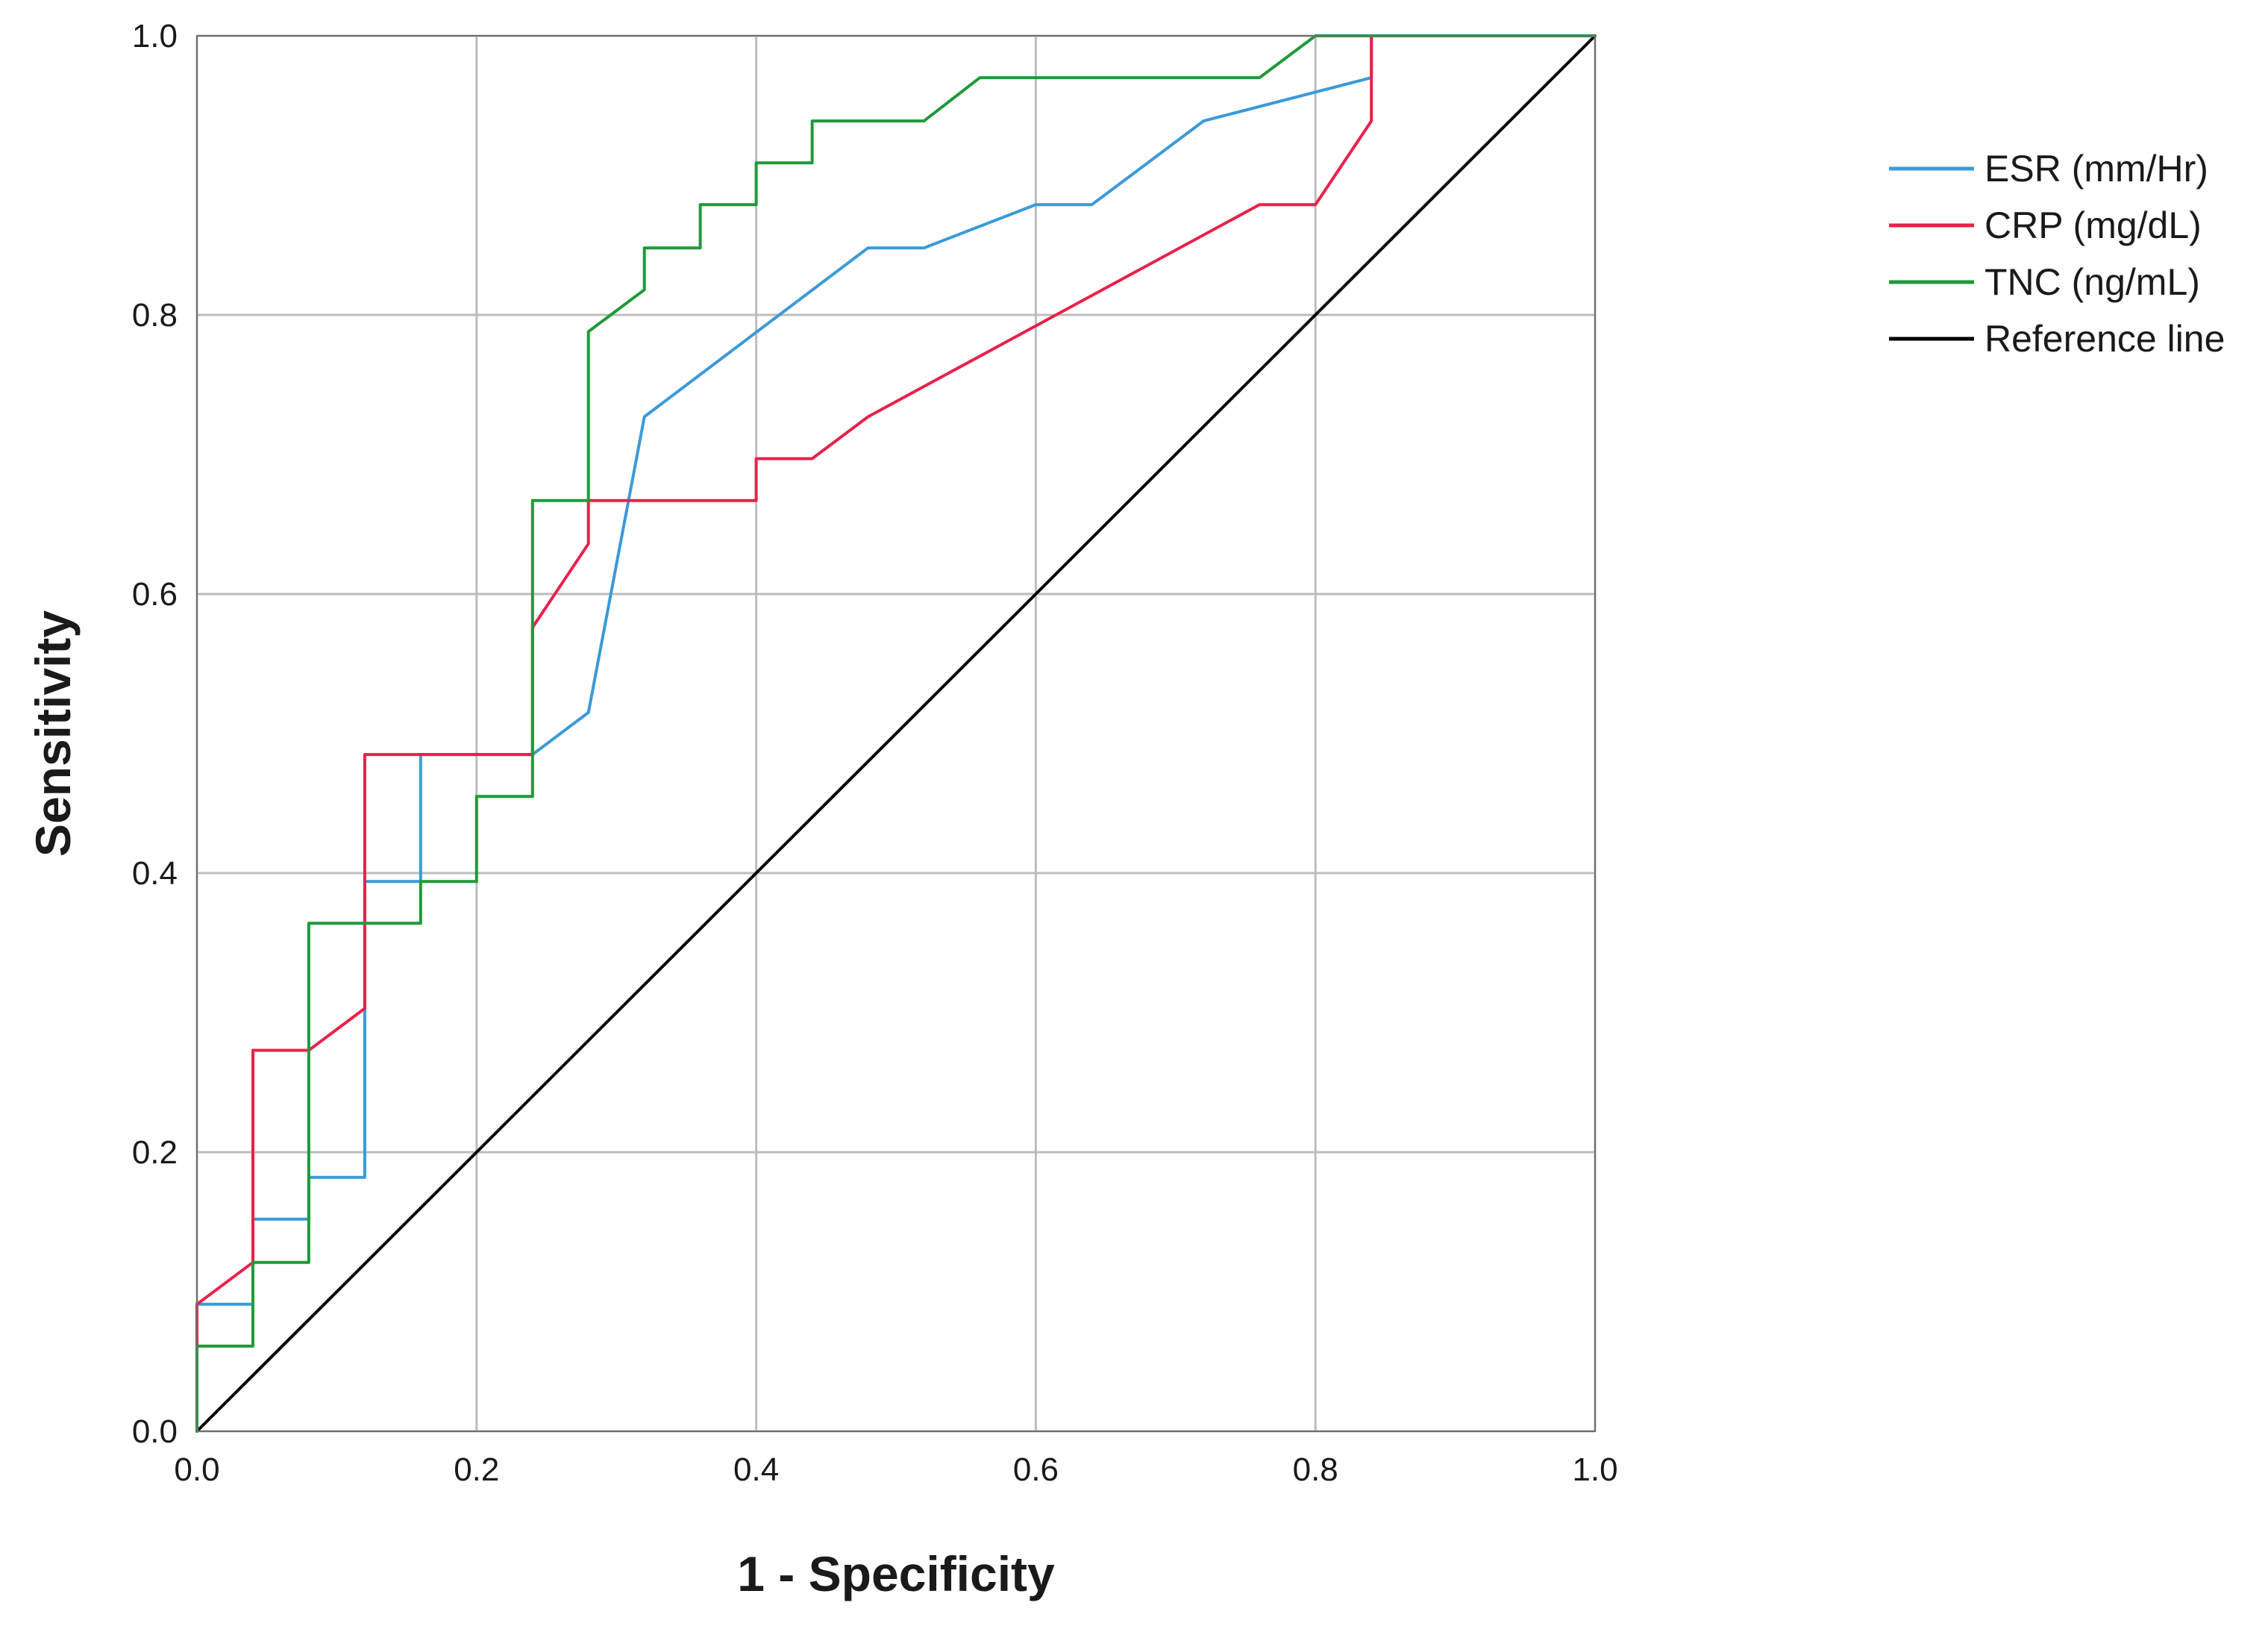  Describe the element at coordinates (155, 36) in the screenshot. I see `y-tick-label: 1.0` at that location.